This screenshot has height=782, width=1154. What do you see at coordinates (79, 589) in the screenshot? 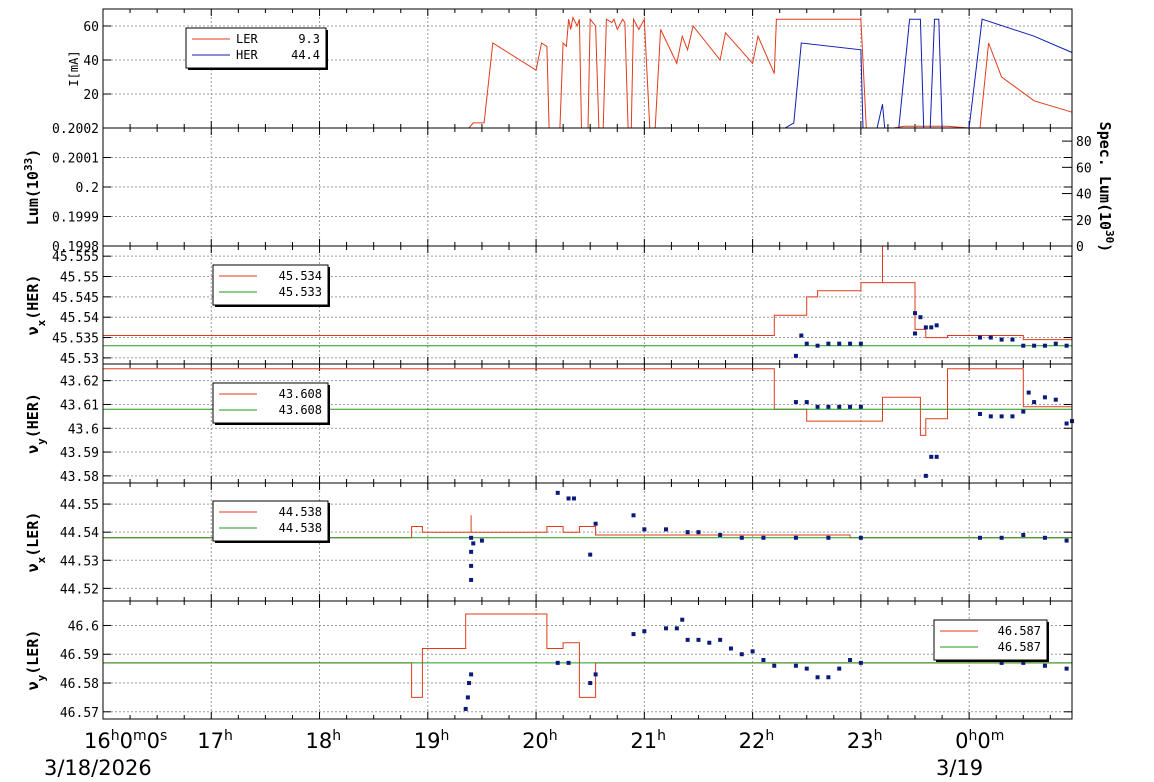
I see `y-tick-label: 44.52` at bounding box center [79, 589].